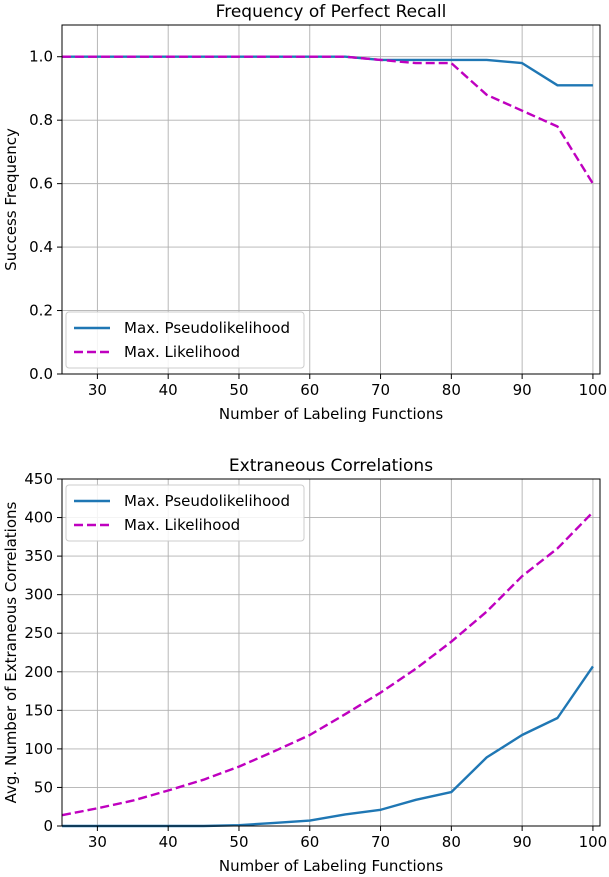 This screenshot has width=609, height=877. Describe the element at coordinates (331, 12) in the screenshot. I see `chart-title: Frequency of Perfect Recall` at that location.